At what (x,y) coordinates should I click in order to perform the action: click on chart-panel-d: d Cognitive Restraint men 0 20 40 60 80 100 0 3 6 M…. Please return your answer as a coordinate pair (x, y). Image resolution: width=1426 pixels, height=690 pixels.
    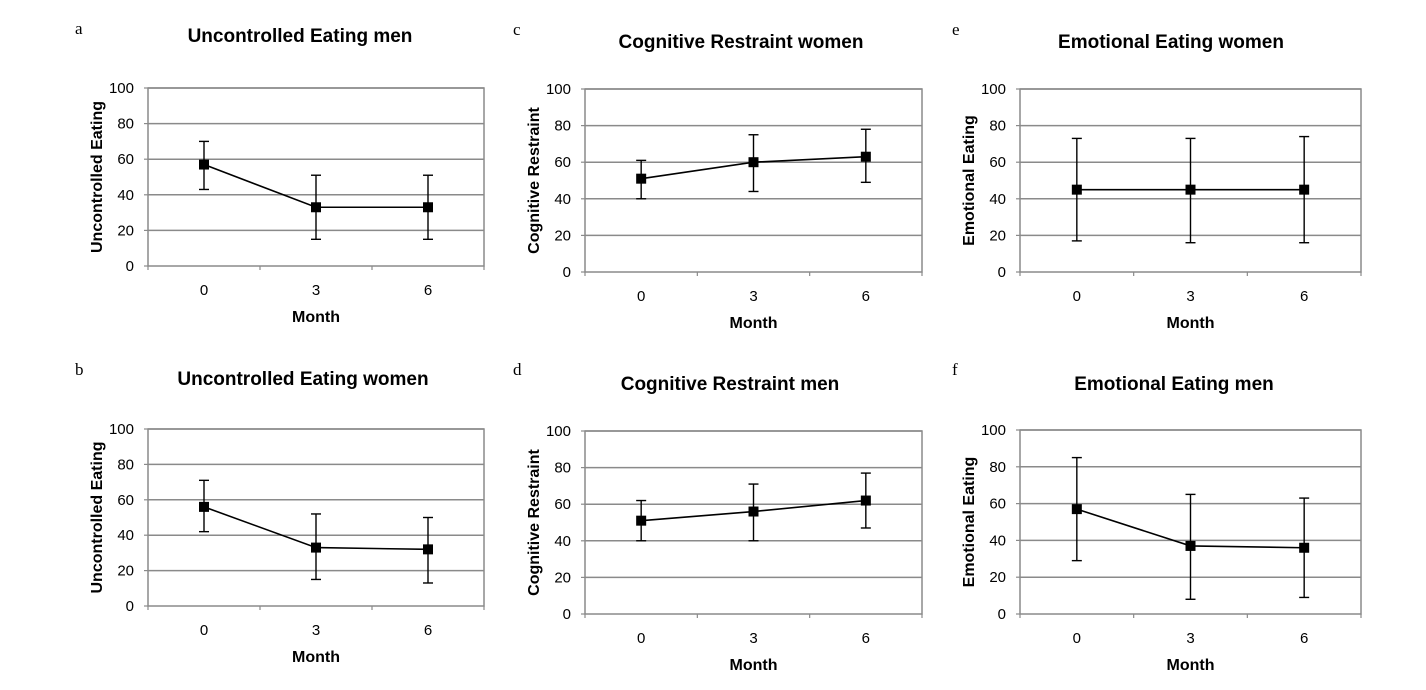
    Looking at the image, I should click on (718, 517).